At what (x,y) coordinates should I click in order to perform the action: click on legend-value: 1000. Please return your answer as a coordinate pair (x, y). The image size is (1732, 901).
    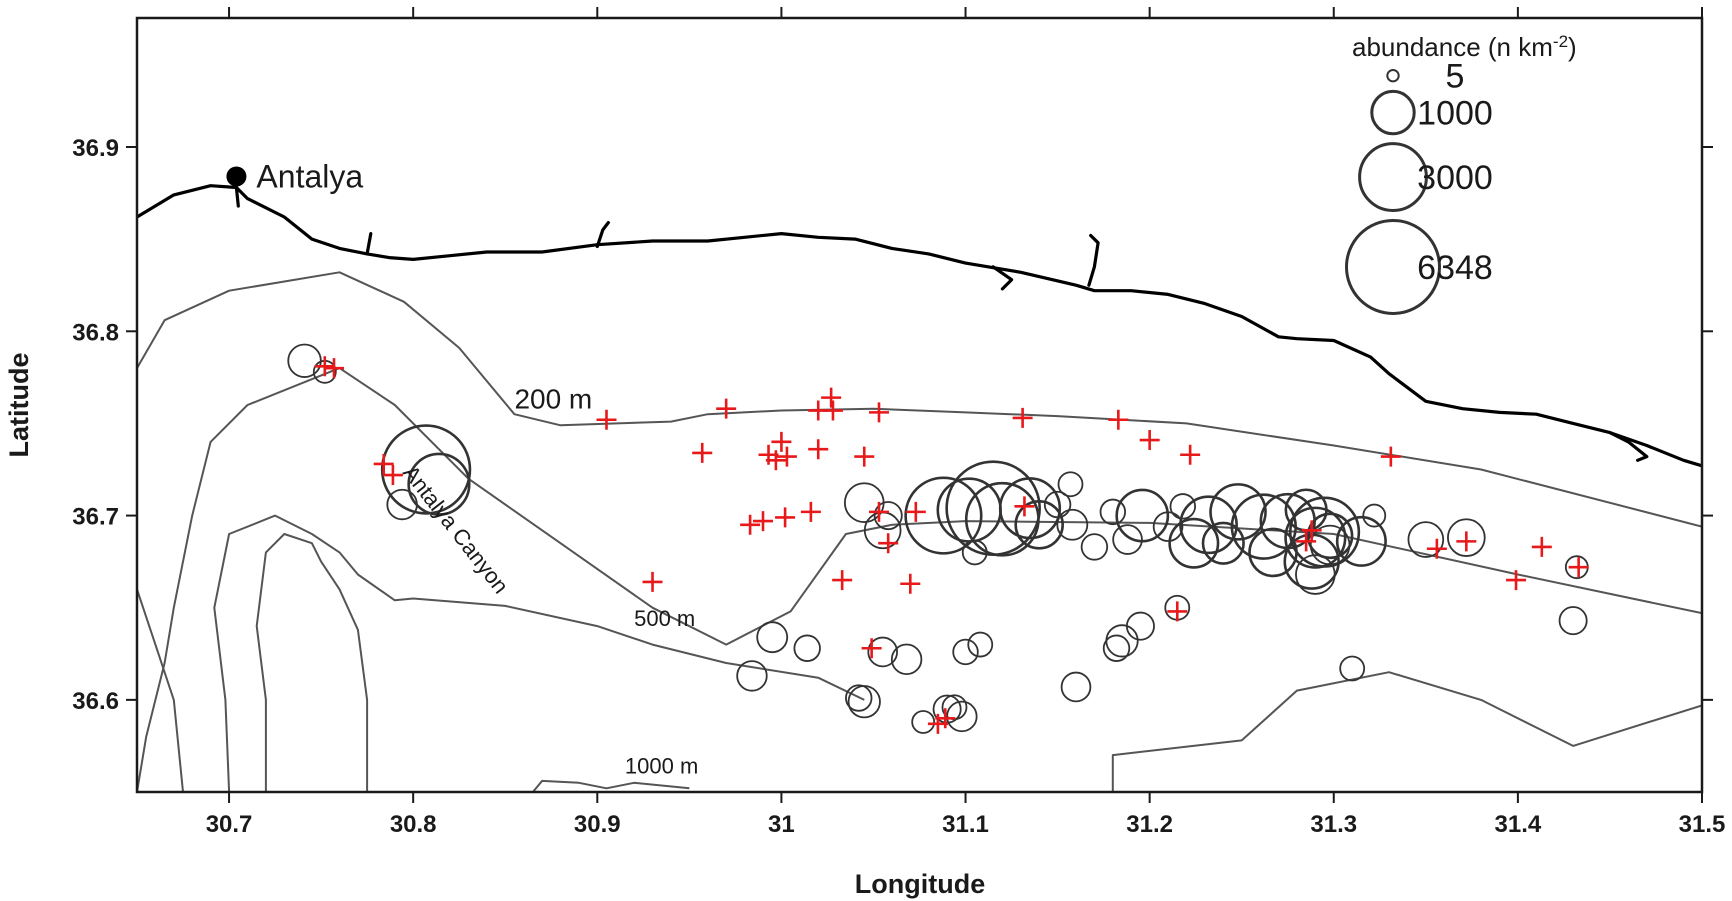
    Looking at the image, I should click on (1455, 114).